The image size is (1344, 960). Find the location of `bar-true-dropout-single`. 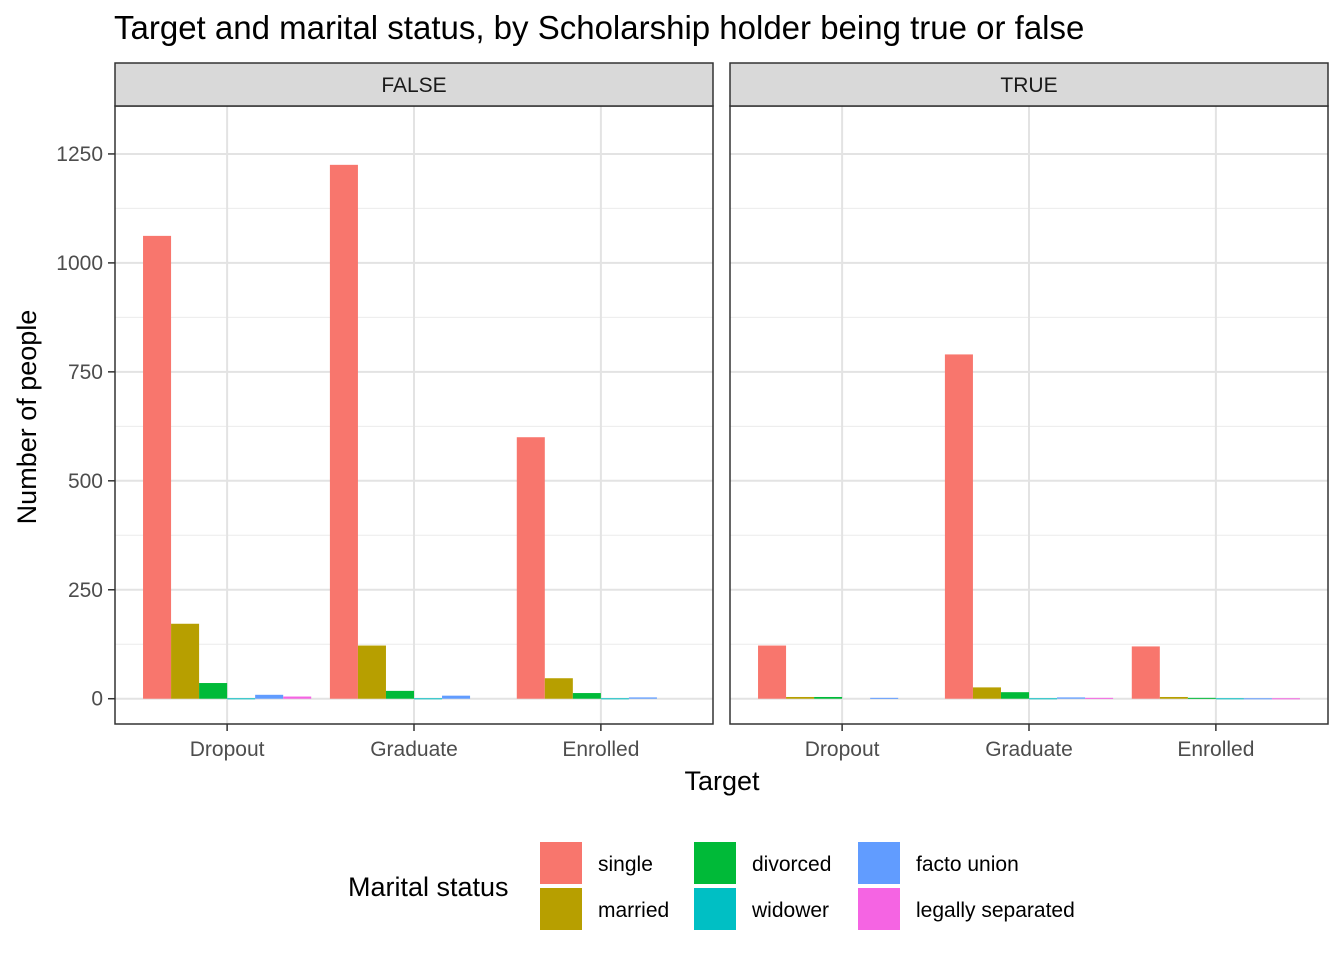

bar-true-dropout-single is located at coordinates (772, 672).